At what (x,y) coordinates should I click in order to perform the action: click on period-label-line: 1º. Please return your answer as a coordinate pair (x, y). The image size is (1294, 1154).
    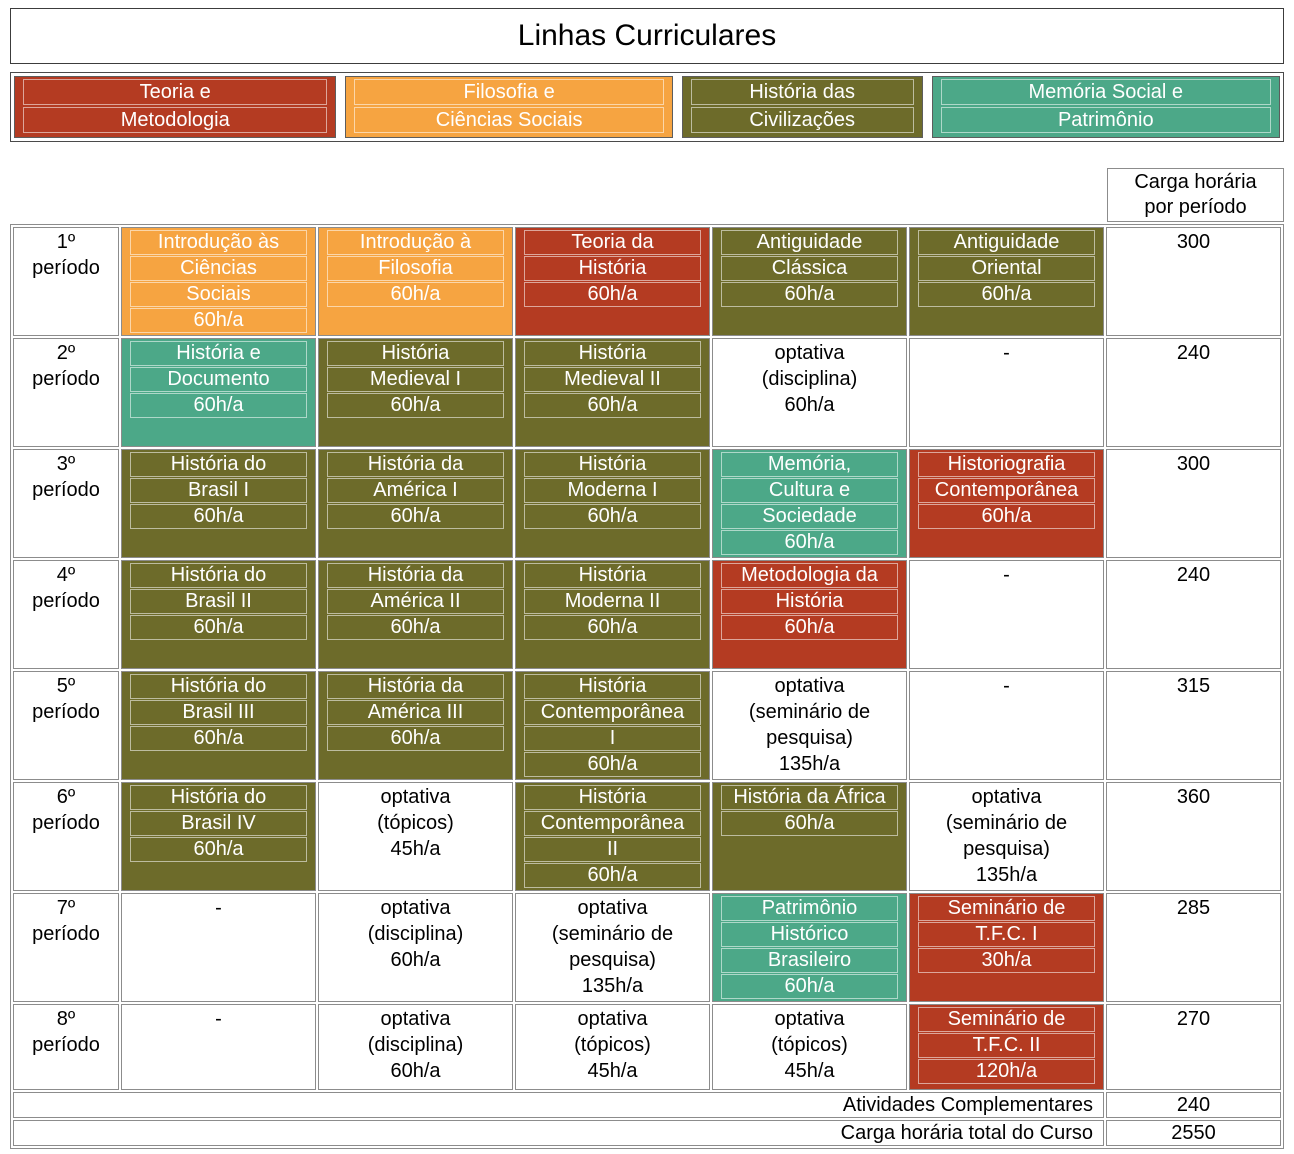
    Looking at the image, I should click on (66, 242).